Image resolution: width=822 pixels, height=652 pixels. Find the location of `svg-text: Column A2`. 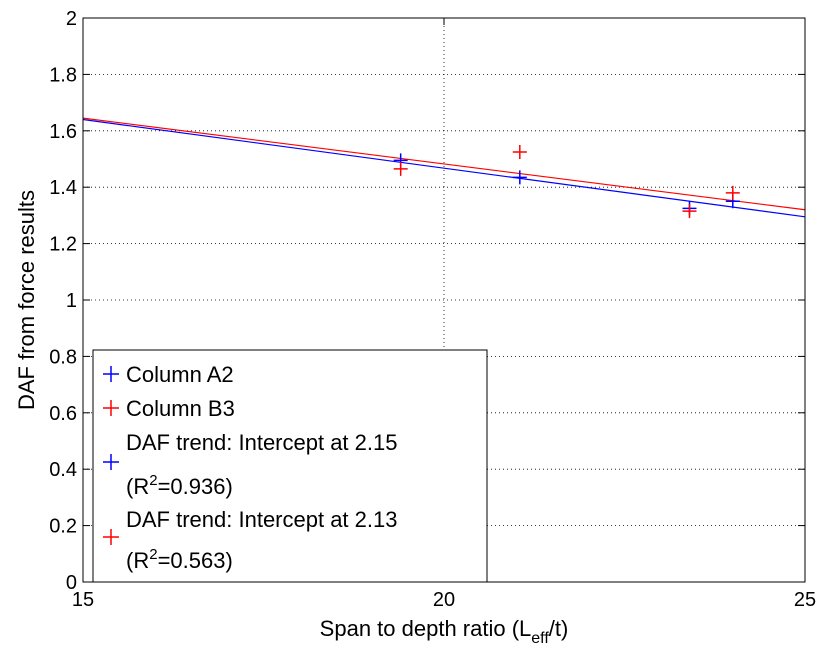

svg-text: Column A2 is located at coordinates (180, 374).